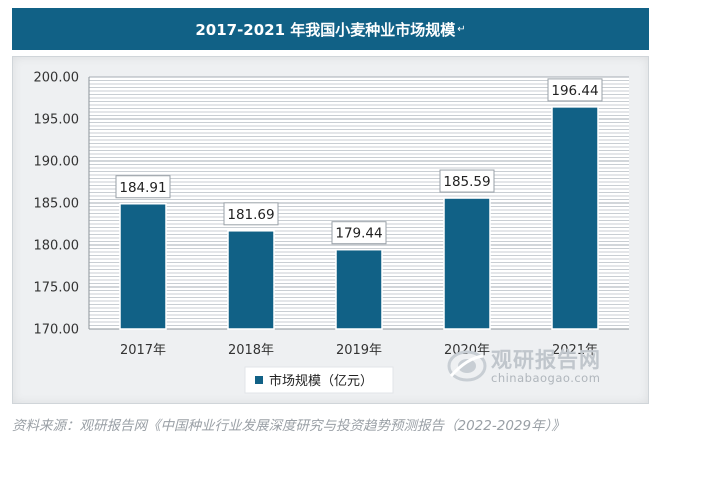  I want to click on y-tick-label: 195.00, so click(57, 120).